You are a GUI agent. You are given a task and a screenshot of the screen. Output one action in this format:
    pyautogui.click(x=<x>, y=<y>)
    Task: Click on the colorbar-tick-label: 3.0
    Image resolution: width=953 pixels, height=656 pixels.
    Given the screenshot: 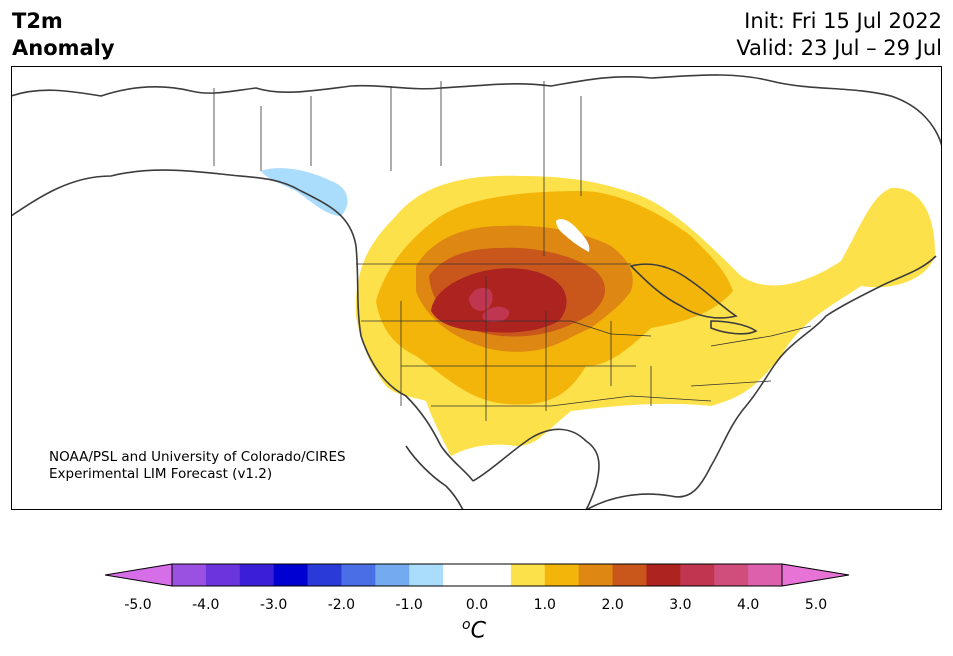 What is the action you would take?
    pyautogui.click(x=680, y=605)
    